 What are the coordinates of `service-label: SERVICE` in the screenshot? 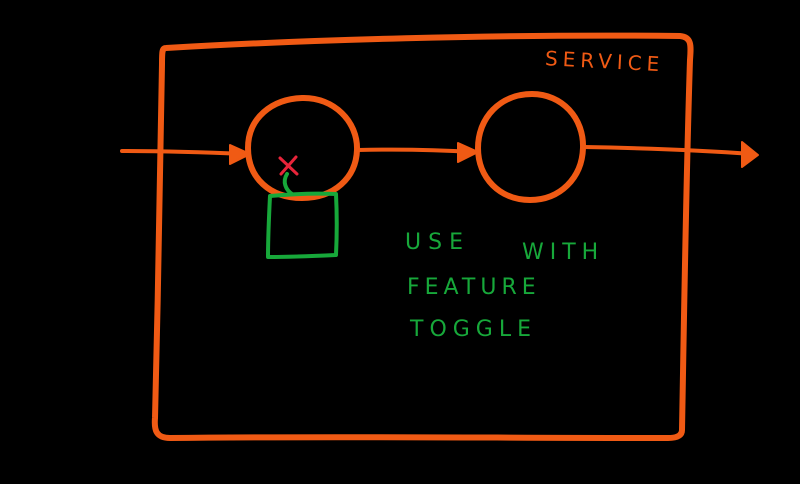 It's located at (604, 61).